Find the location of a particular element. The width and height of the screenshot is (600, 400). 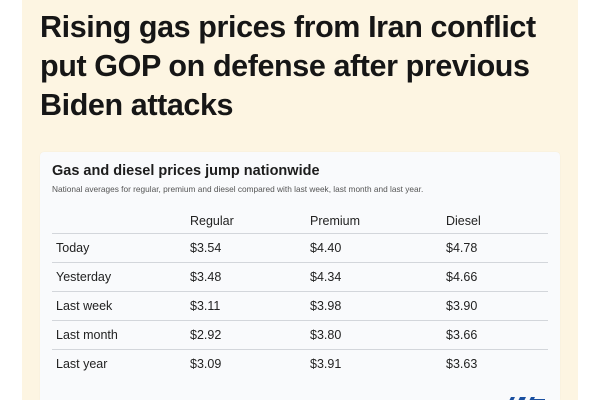

row-label: Last year is located at coordinates (82, 364).